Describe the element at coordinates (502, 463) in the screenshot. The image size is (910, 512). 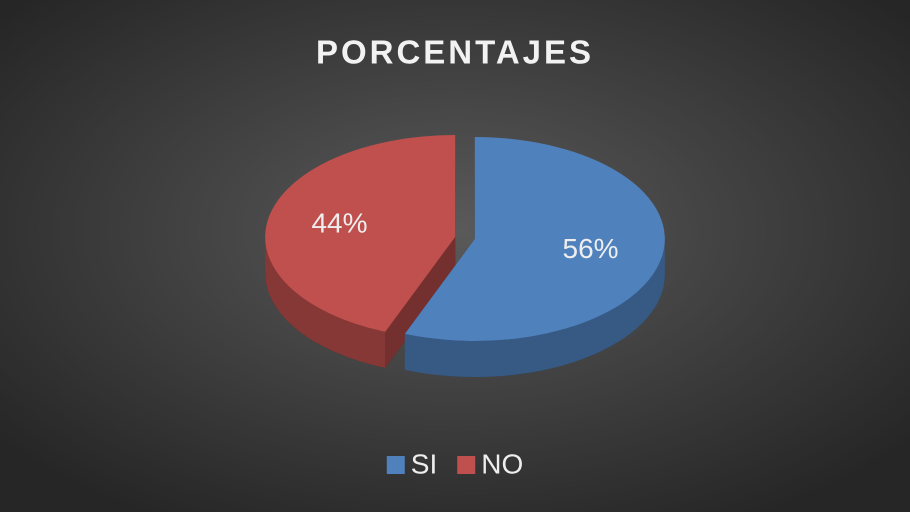
I see `legend-label: NO` at that location.